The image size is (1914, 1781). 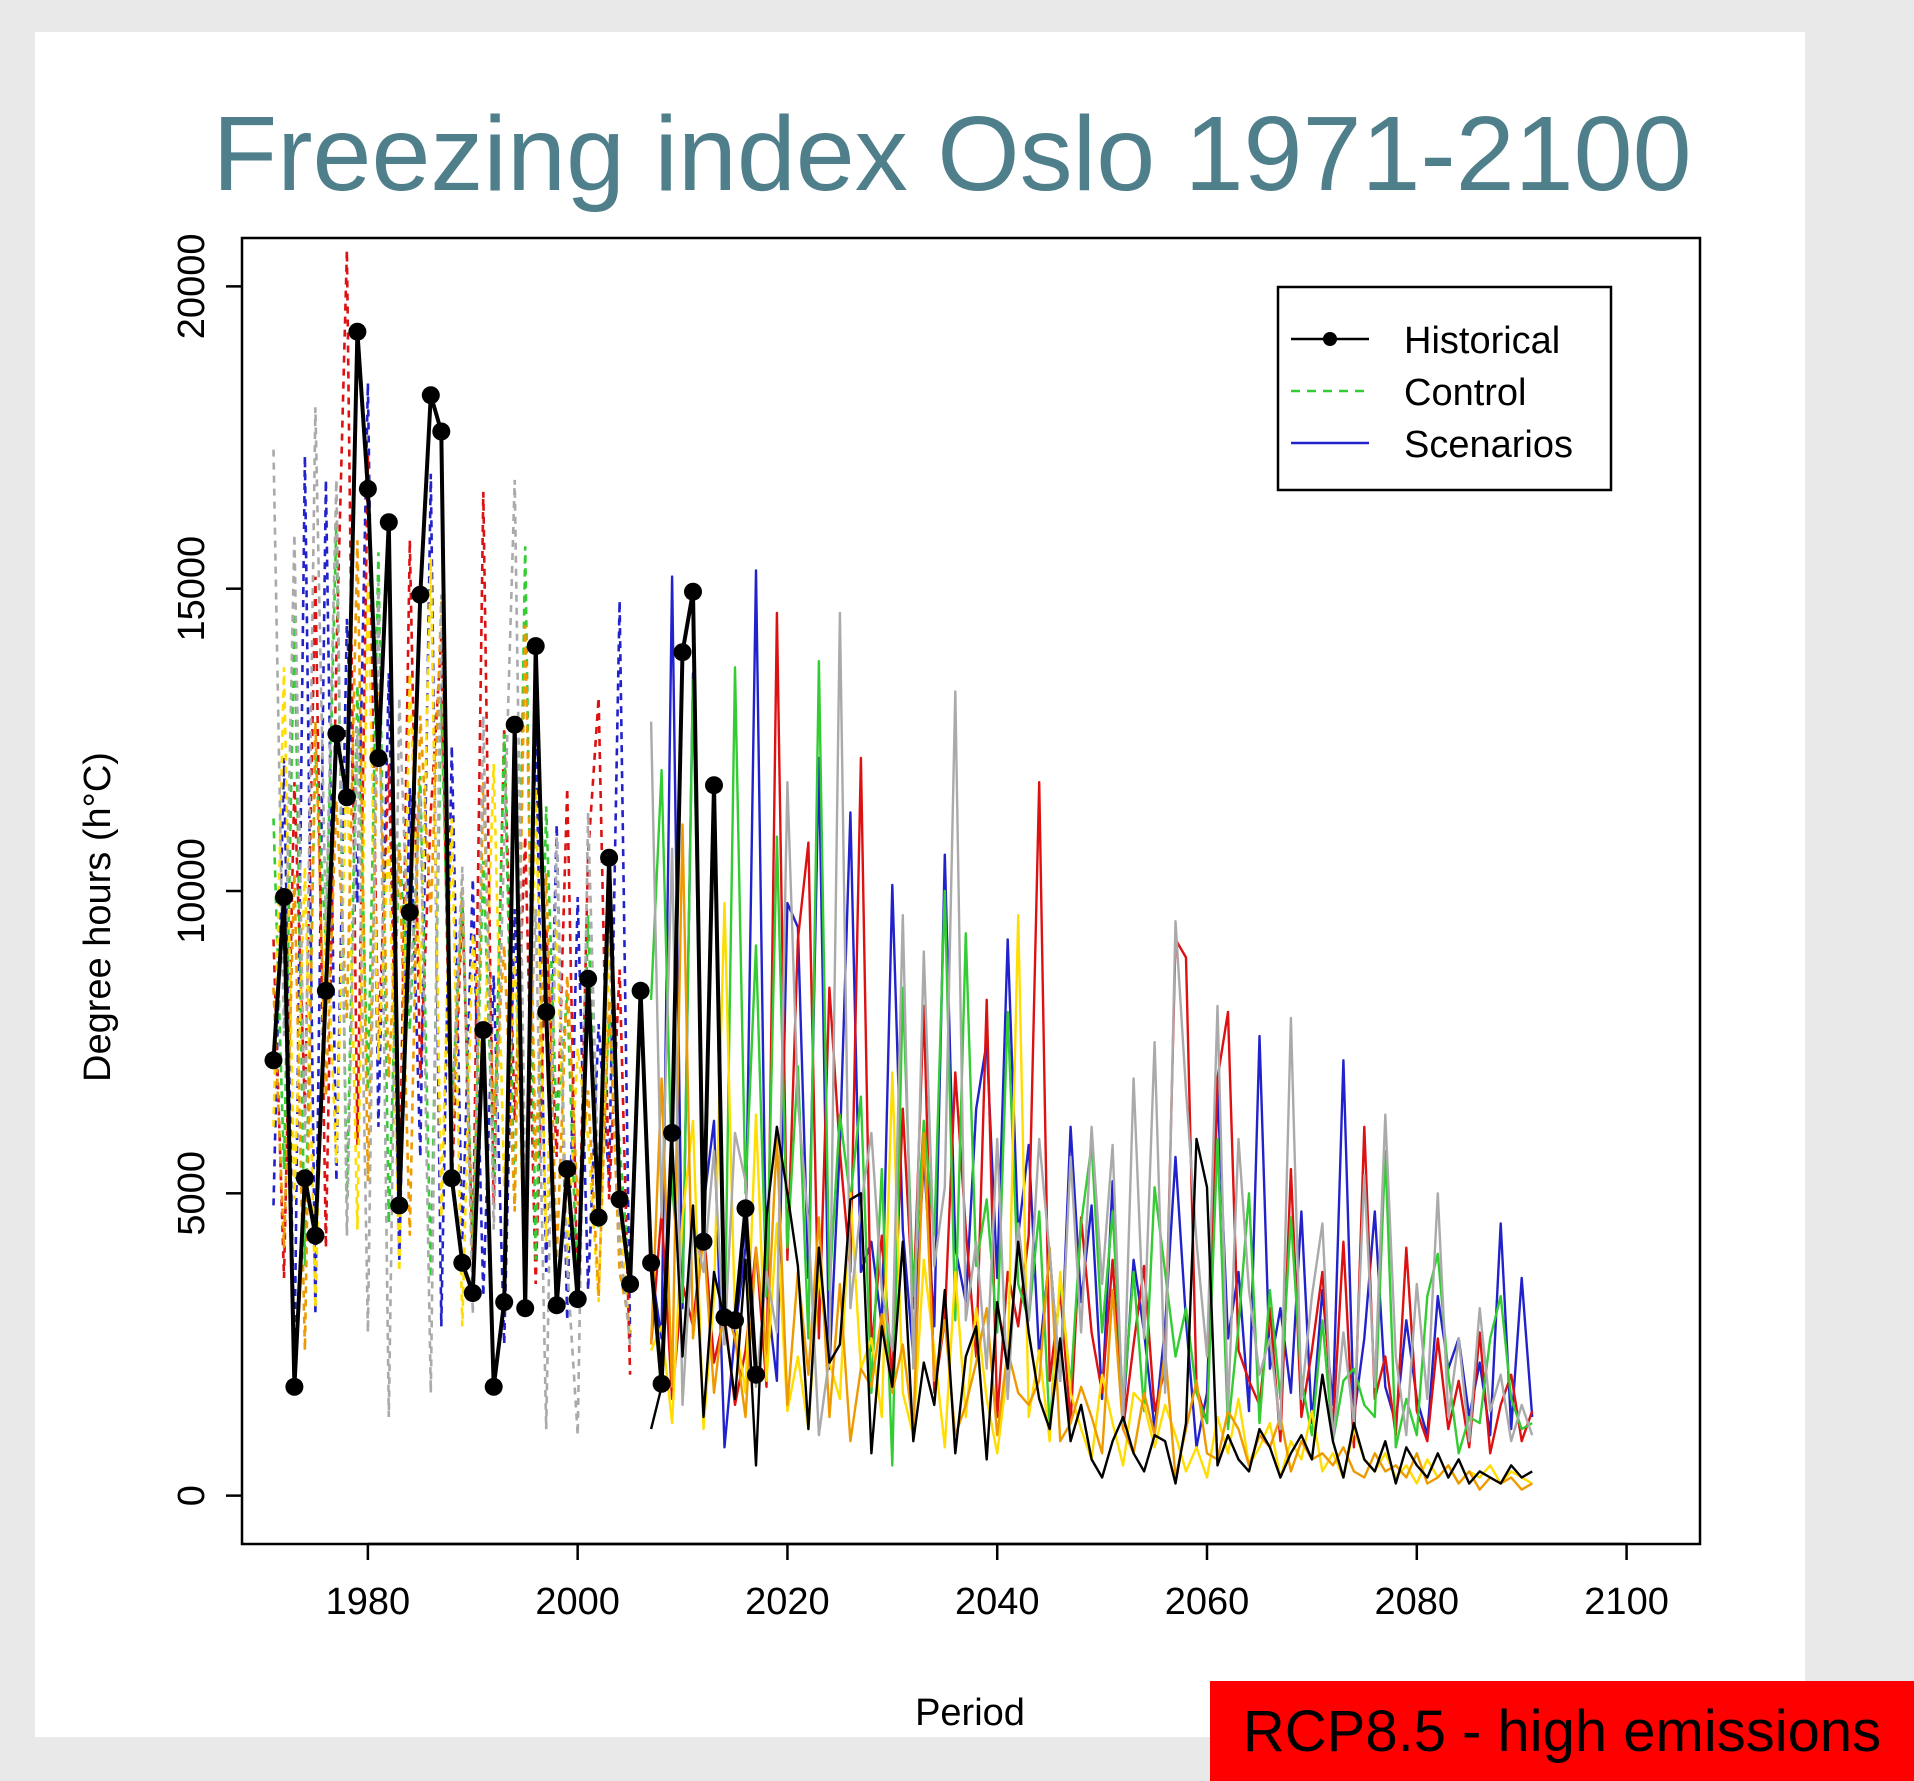 I want to click on legend-box, so click(x=1444, y=388).